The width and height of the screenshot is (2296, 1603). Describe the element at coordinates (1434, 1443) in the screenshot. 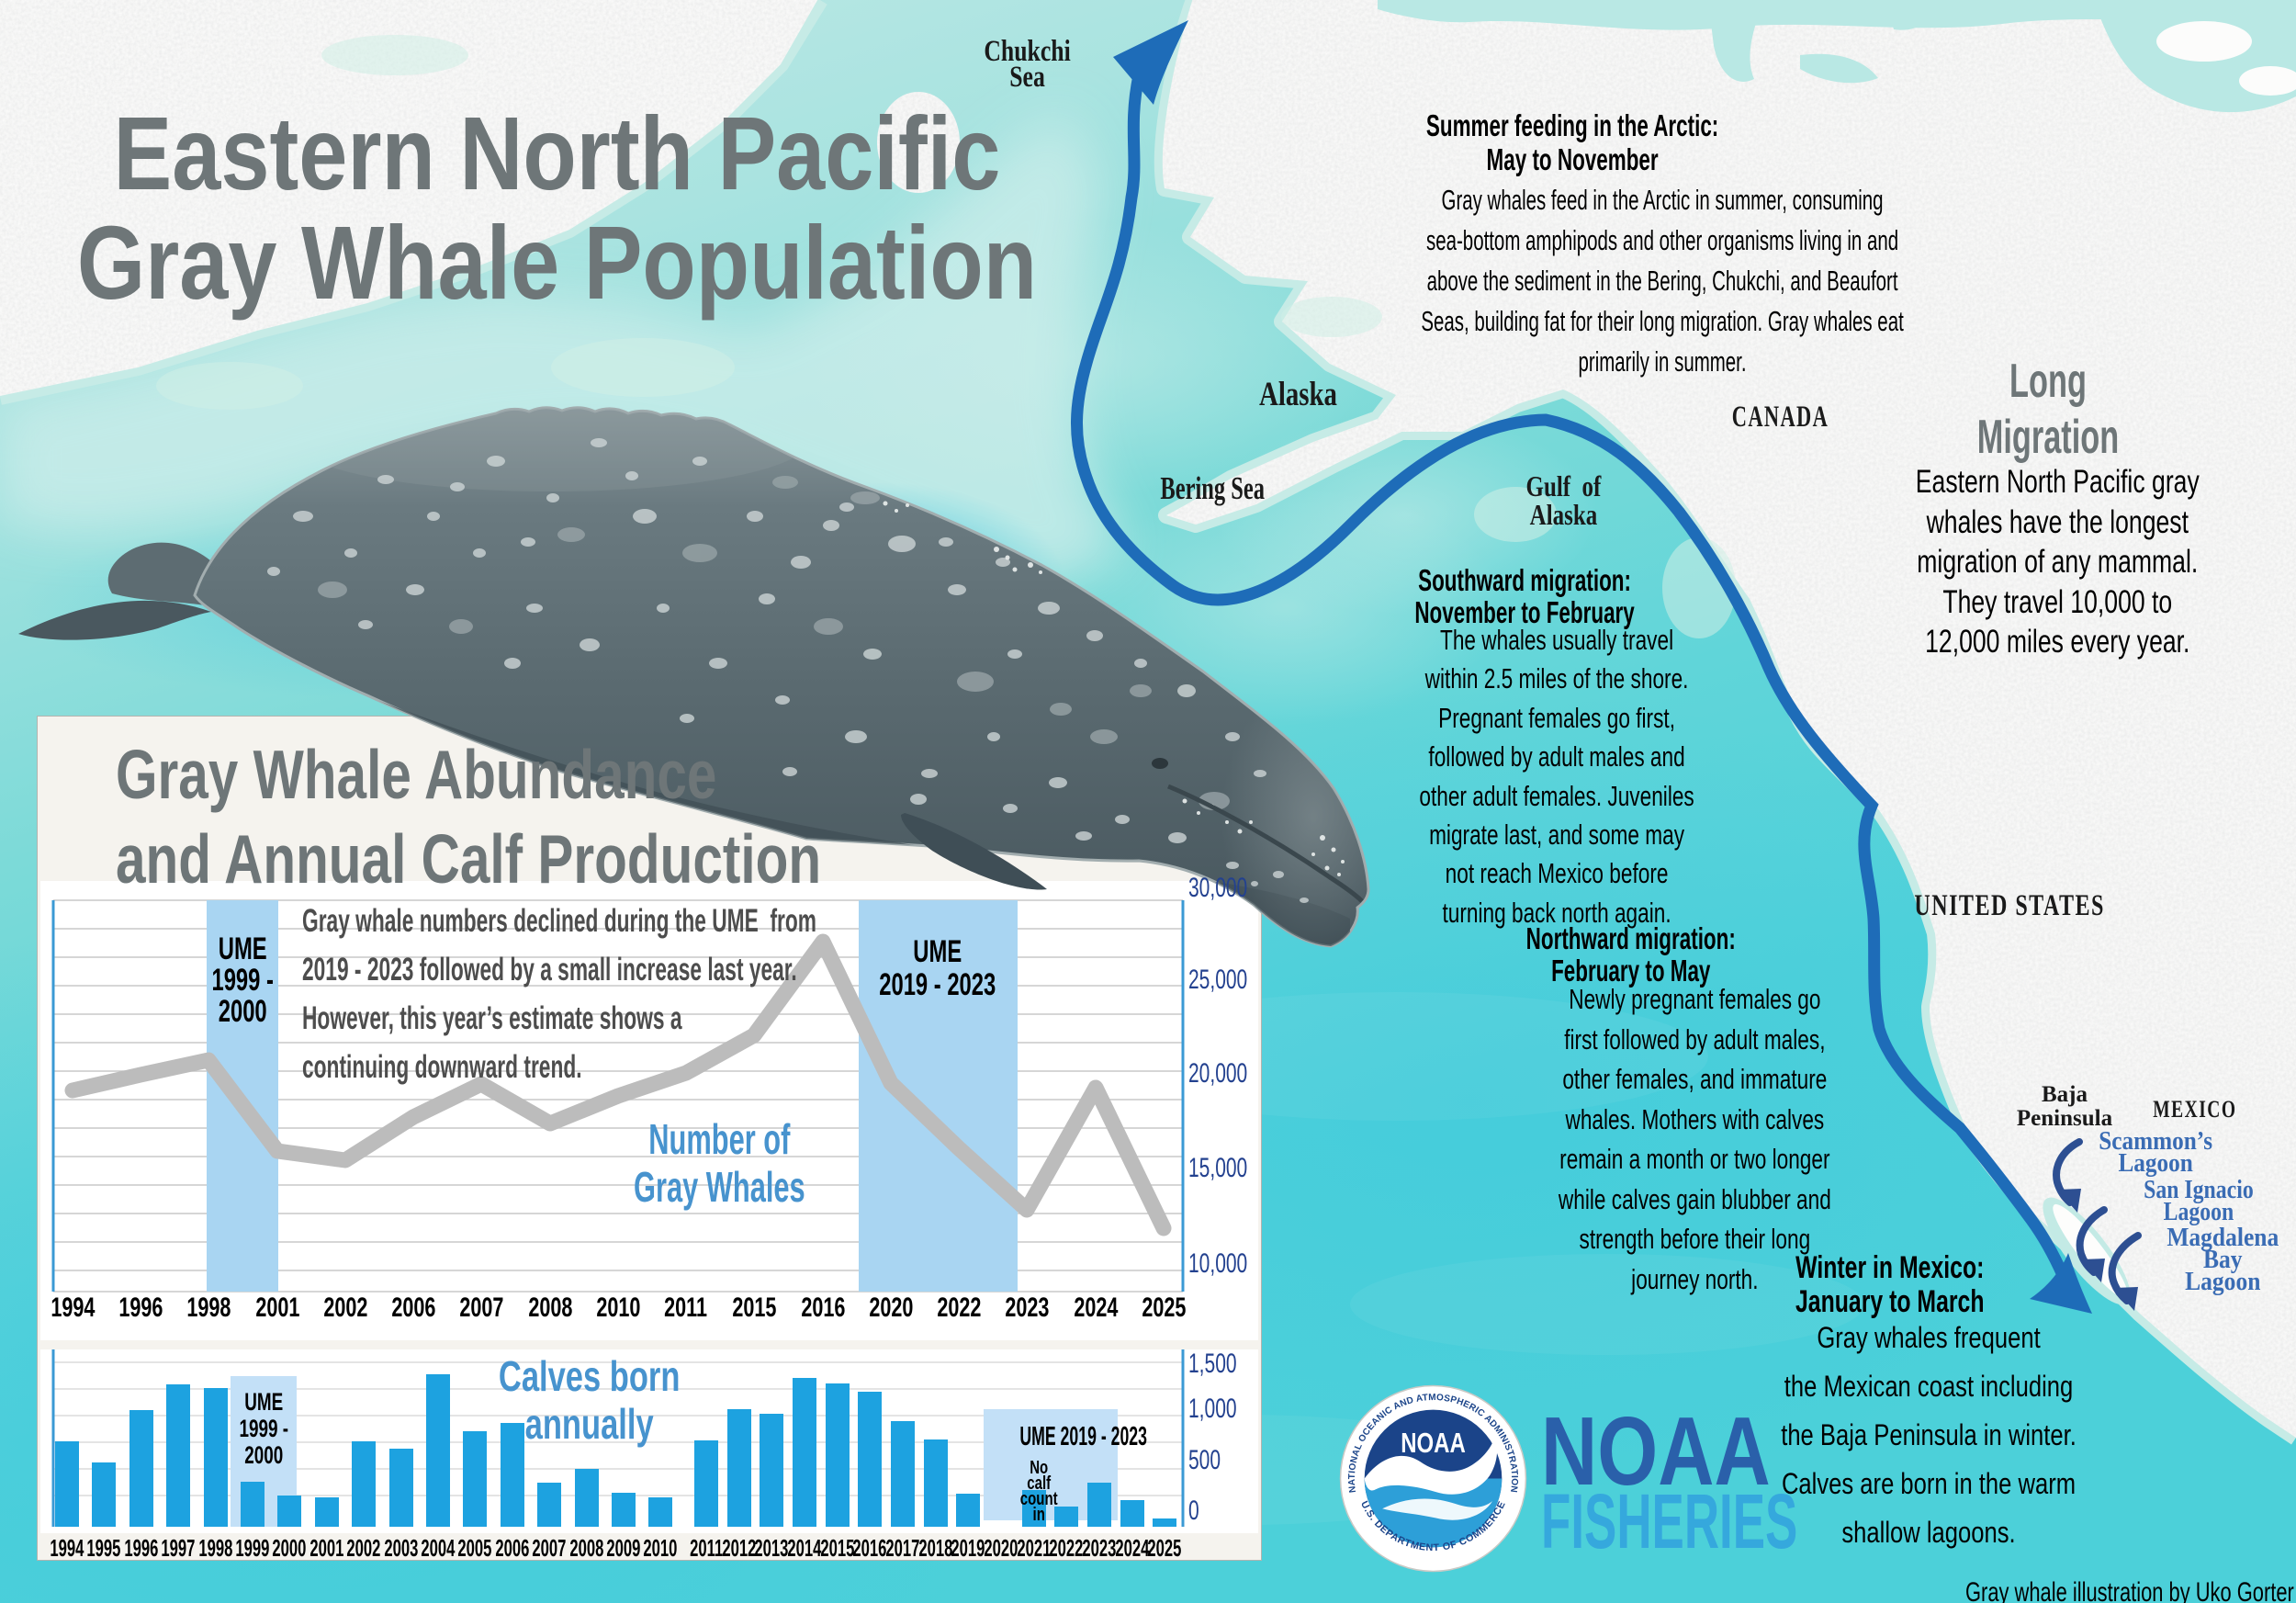

I see `svg-text: NOAA` at that location.